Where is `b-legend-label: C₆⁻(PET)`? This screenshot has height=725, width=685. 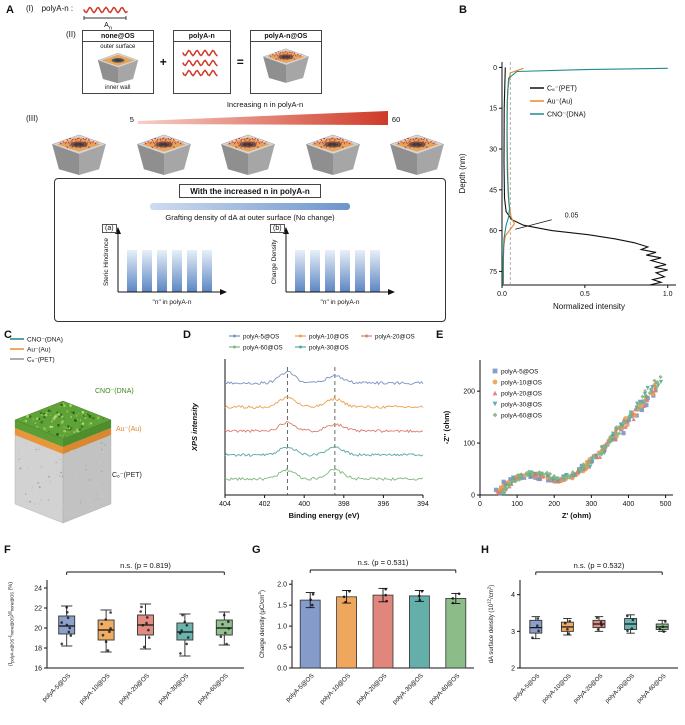
b-legend-label: C₆⁻(PET) is located at coordinates (562, 89).